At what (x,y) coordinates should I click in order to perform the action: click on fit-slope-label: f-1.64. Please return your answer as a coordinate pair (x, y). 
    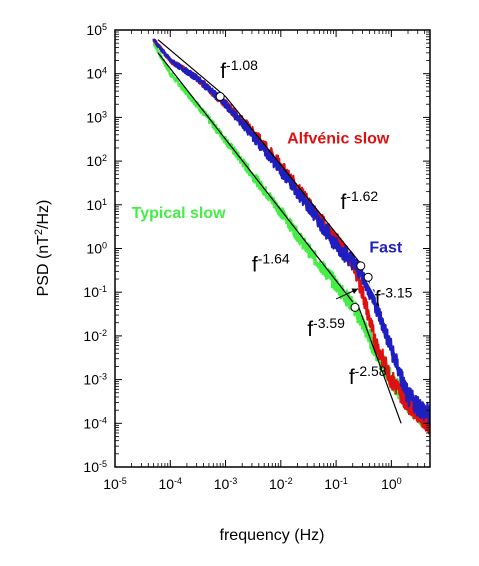
    Looking at the image, I should click on (271, 263).